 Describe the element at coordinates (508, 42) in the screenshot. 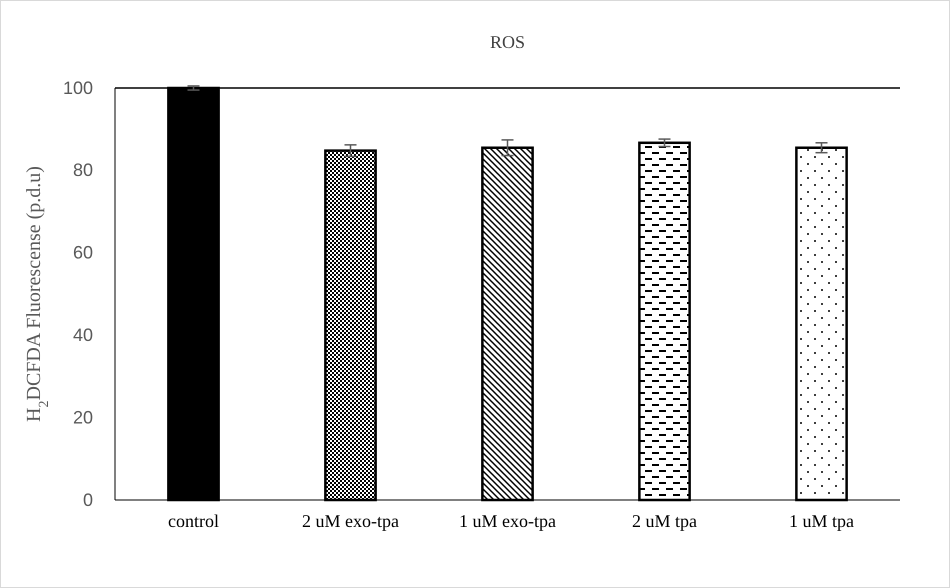

I see `chart-title: ROS` at that location.